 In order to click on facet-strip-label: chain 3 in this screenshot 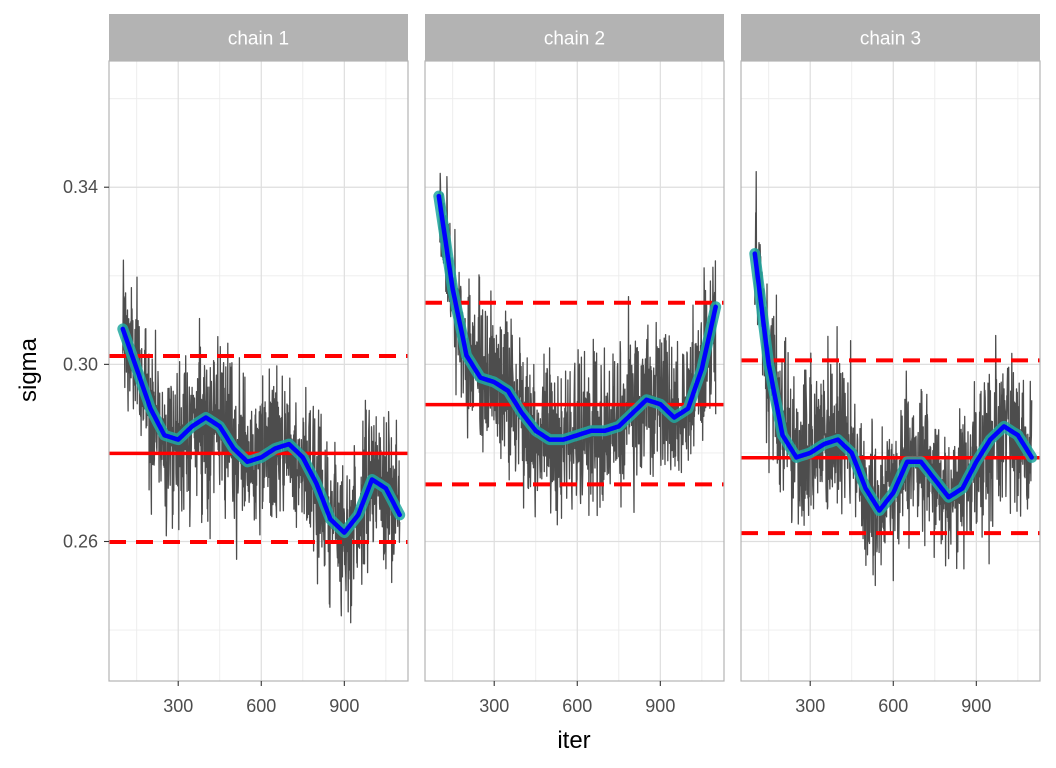, I will do `click(890, 39)`.